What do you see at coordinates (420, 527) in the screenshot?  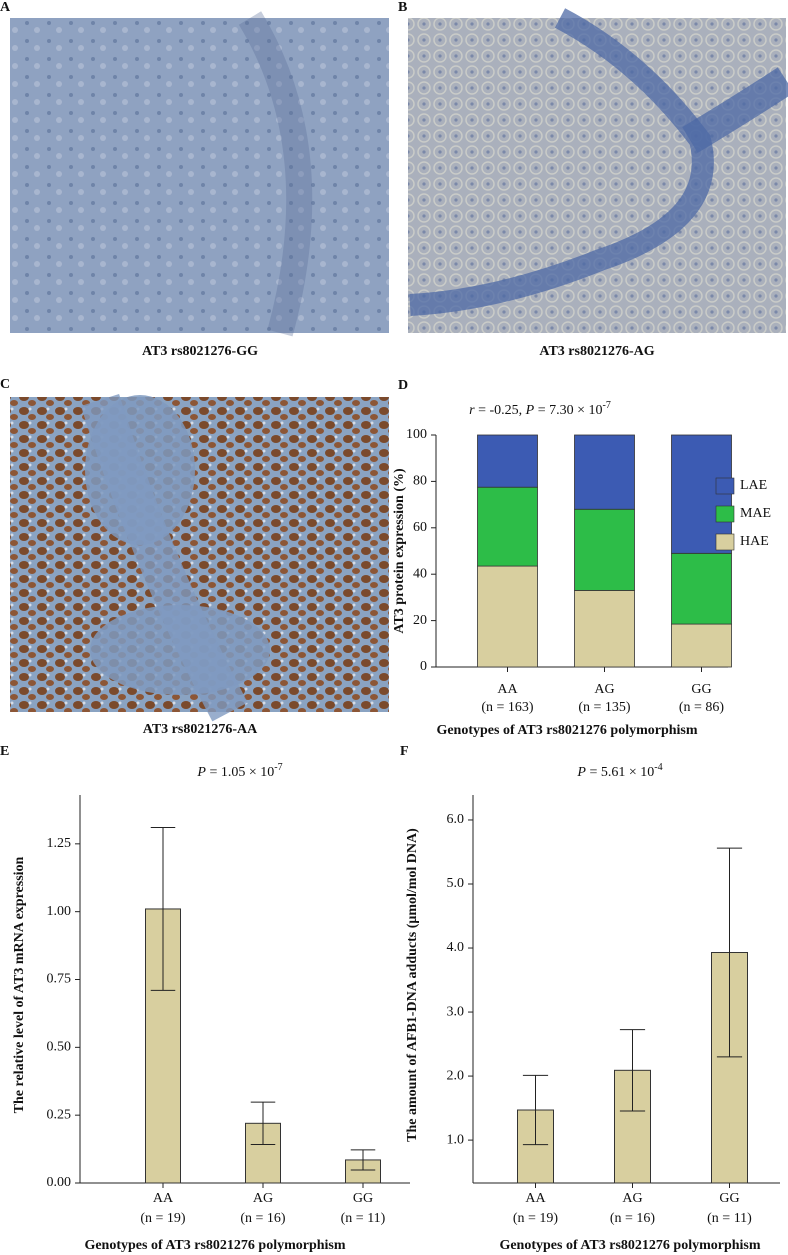 I see `y-tick-label: 60` at bounding box center [420, 527].